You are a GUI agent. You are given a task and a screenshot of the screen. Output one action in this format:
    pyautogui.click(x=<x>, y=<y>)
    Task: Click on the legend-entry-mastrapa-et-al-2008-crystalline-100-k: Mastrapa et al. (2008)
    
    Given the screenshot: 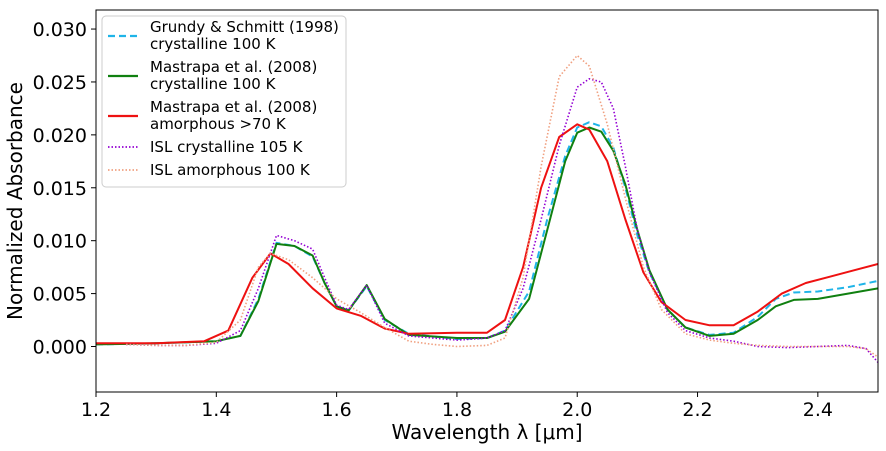 What is the action you would take?
    pyautogui.click(x=233, y=67)
    